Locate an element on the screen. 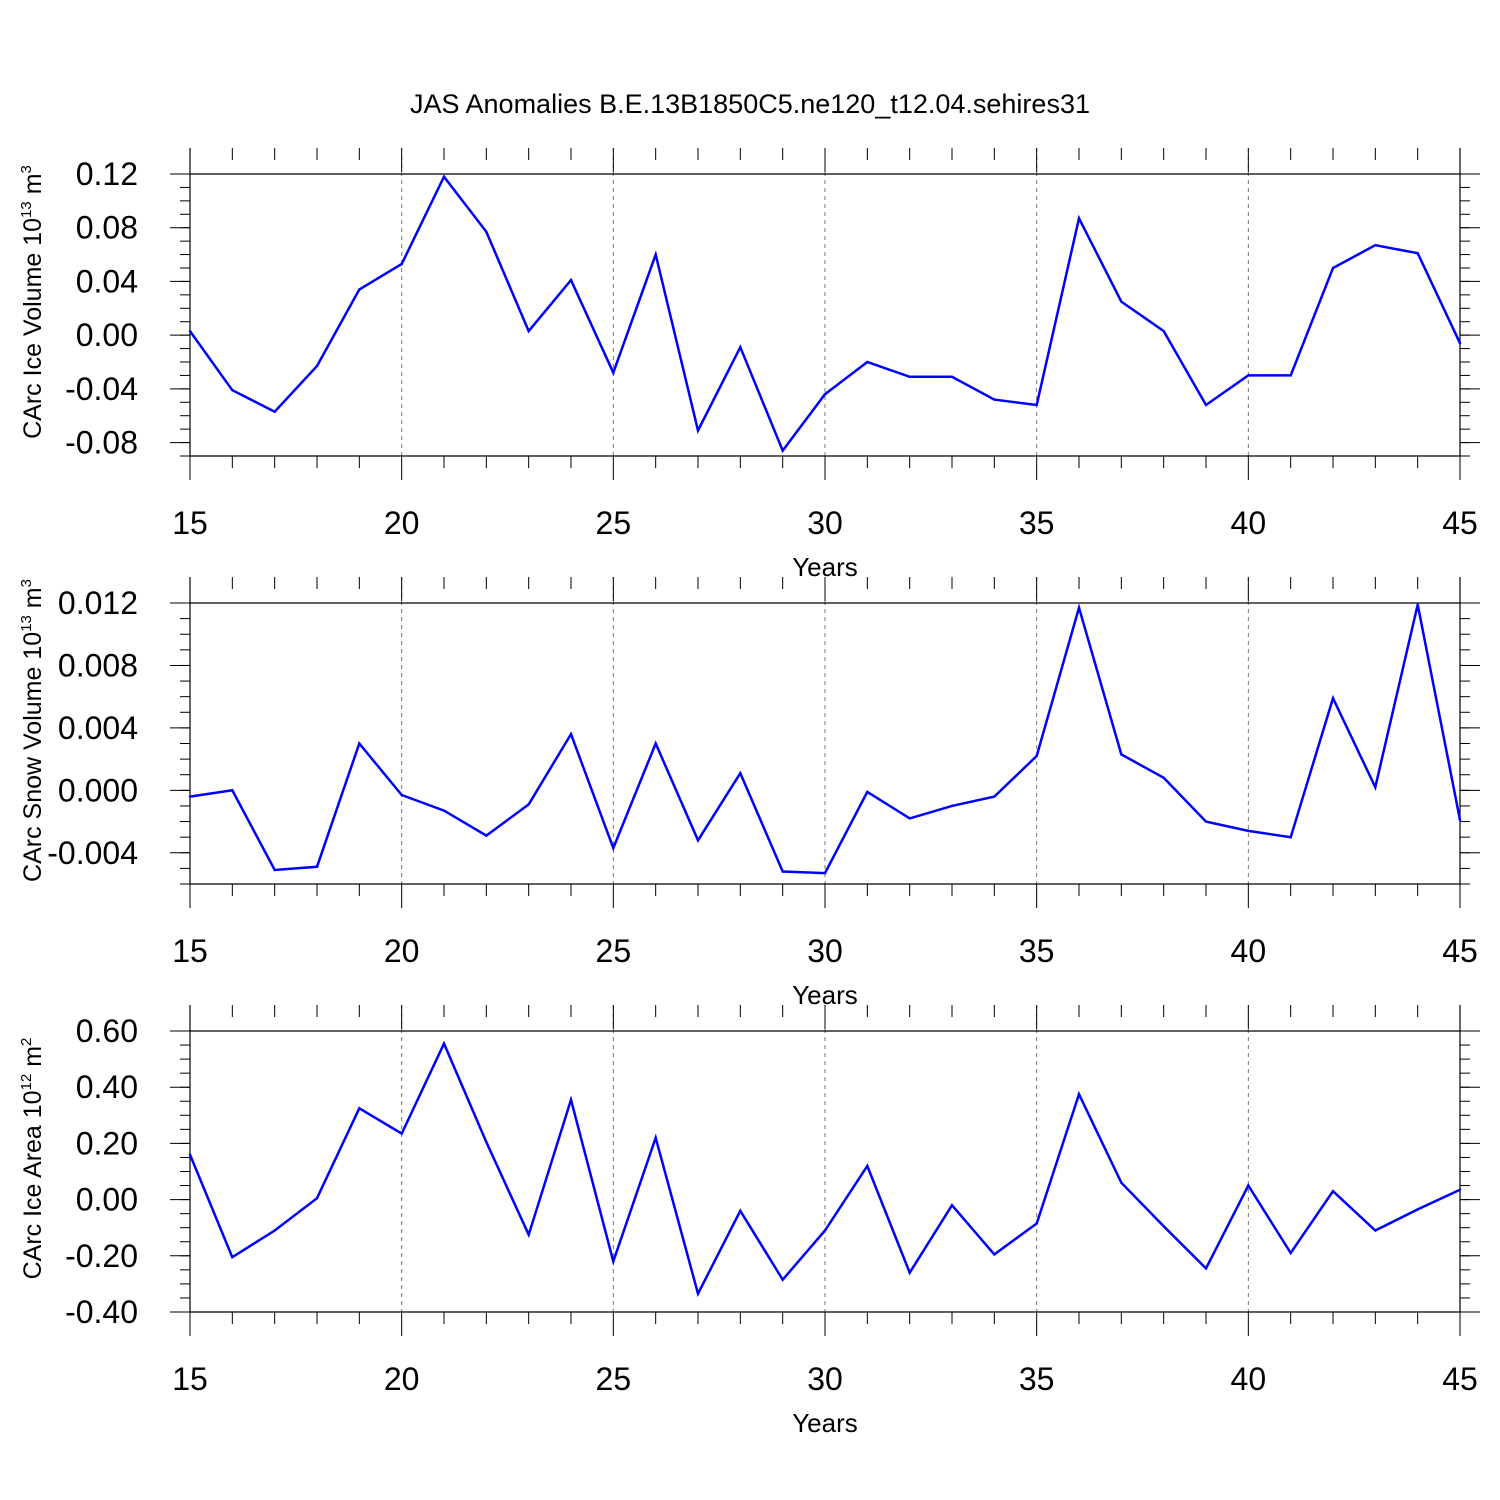 The image size is (1500, 1500). x-axis-label: Years is located at coordinates (825, 1423).